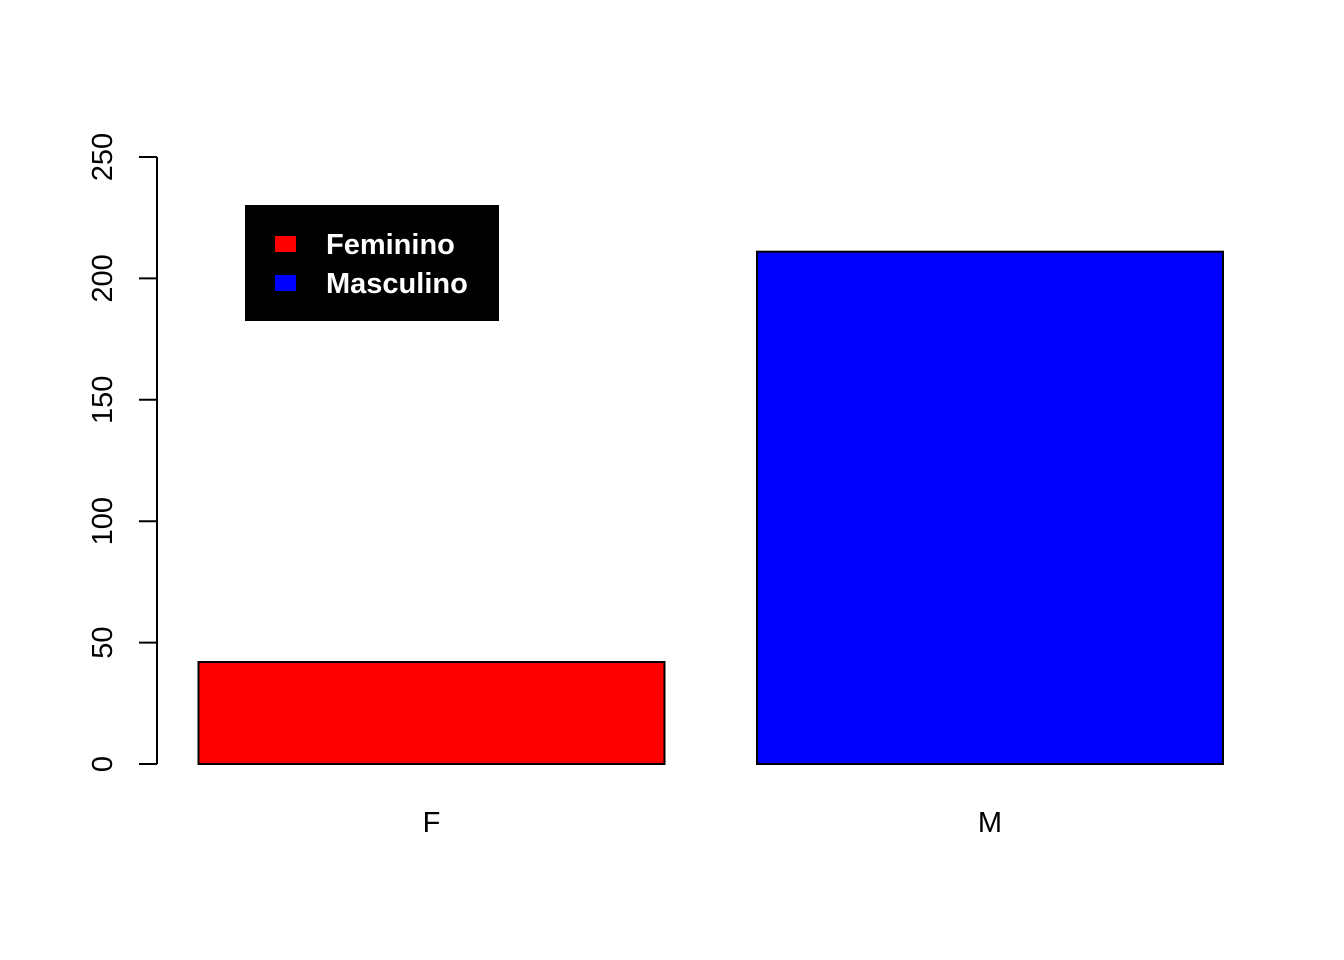 This screenshot has width=1344, height=960. What do you see at coordinates (431, 713) in the screenshot?
I see `bar-F` at bounding box center [431, 713].